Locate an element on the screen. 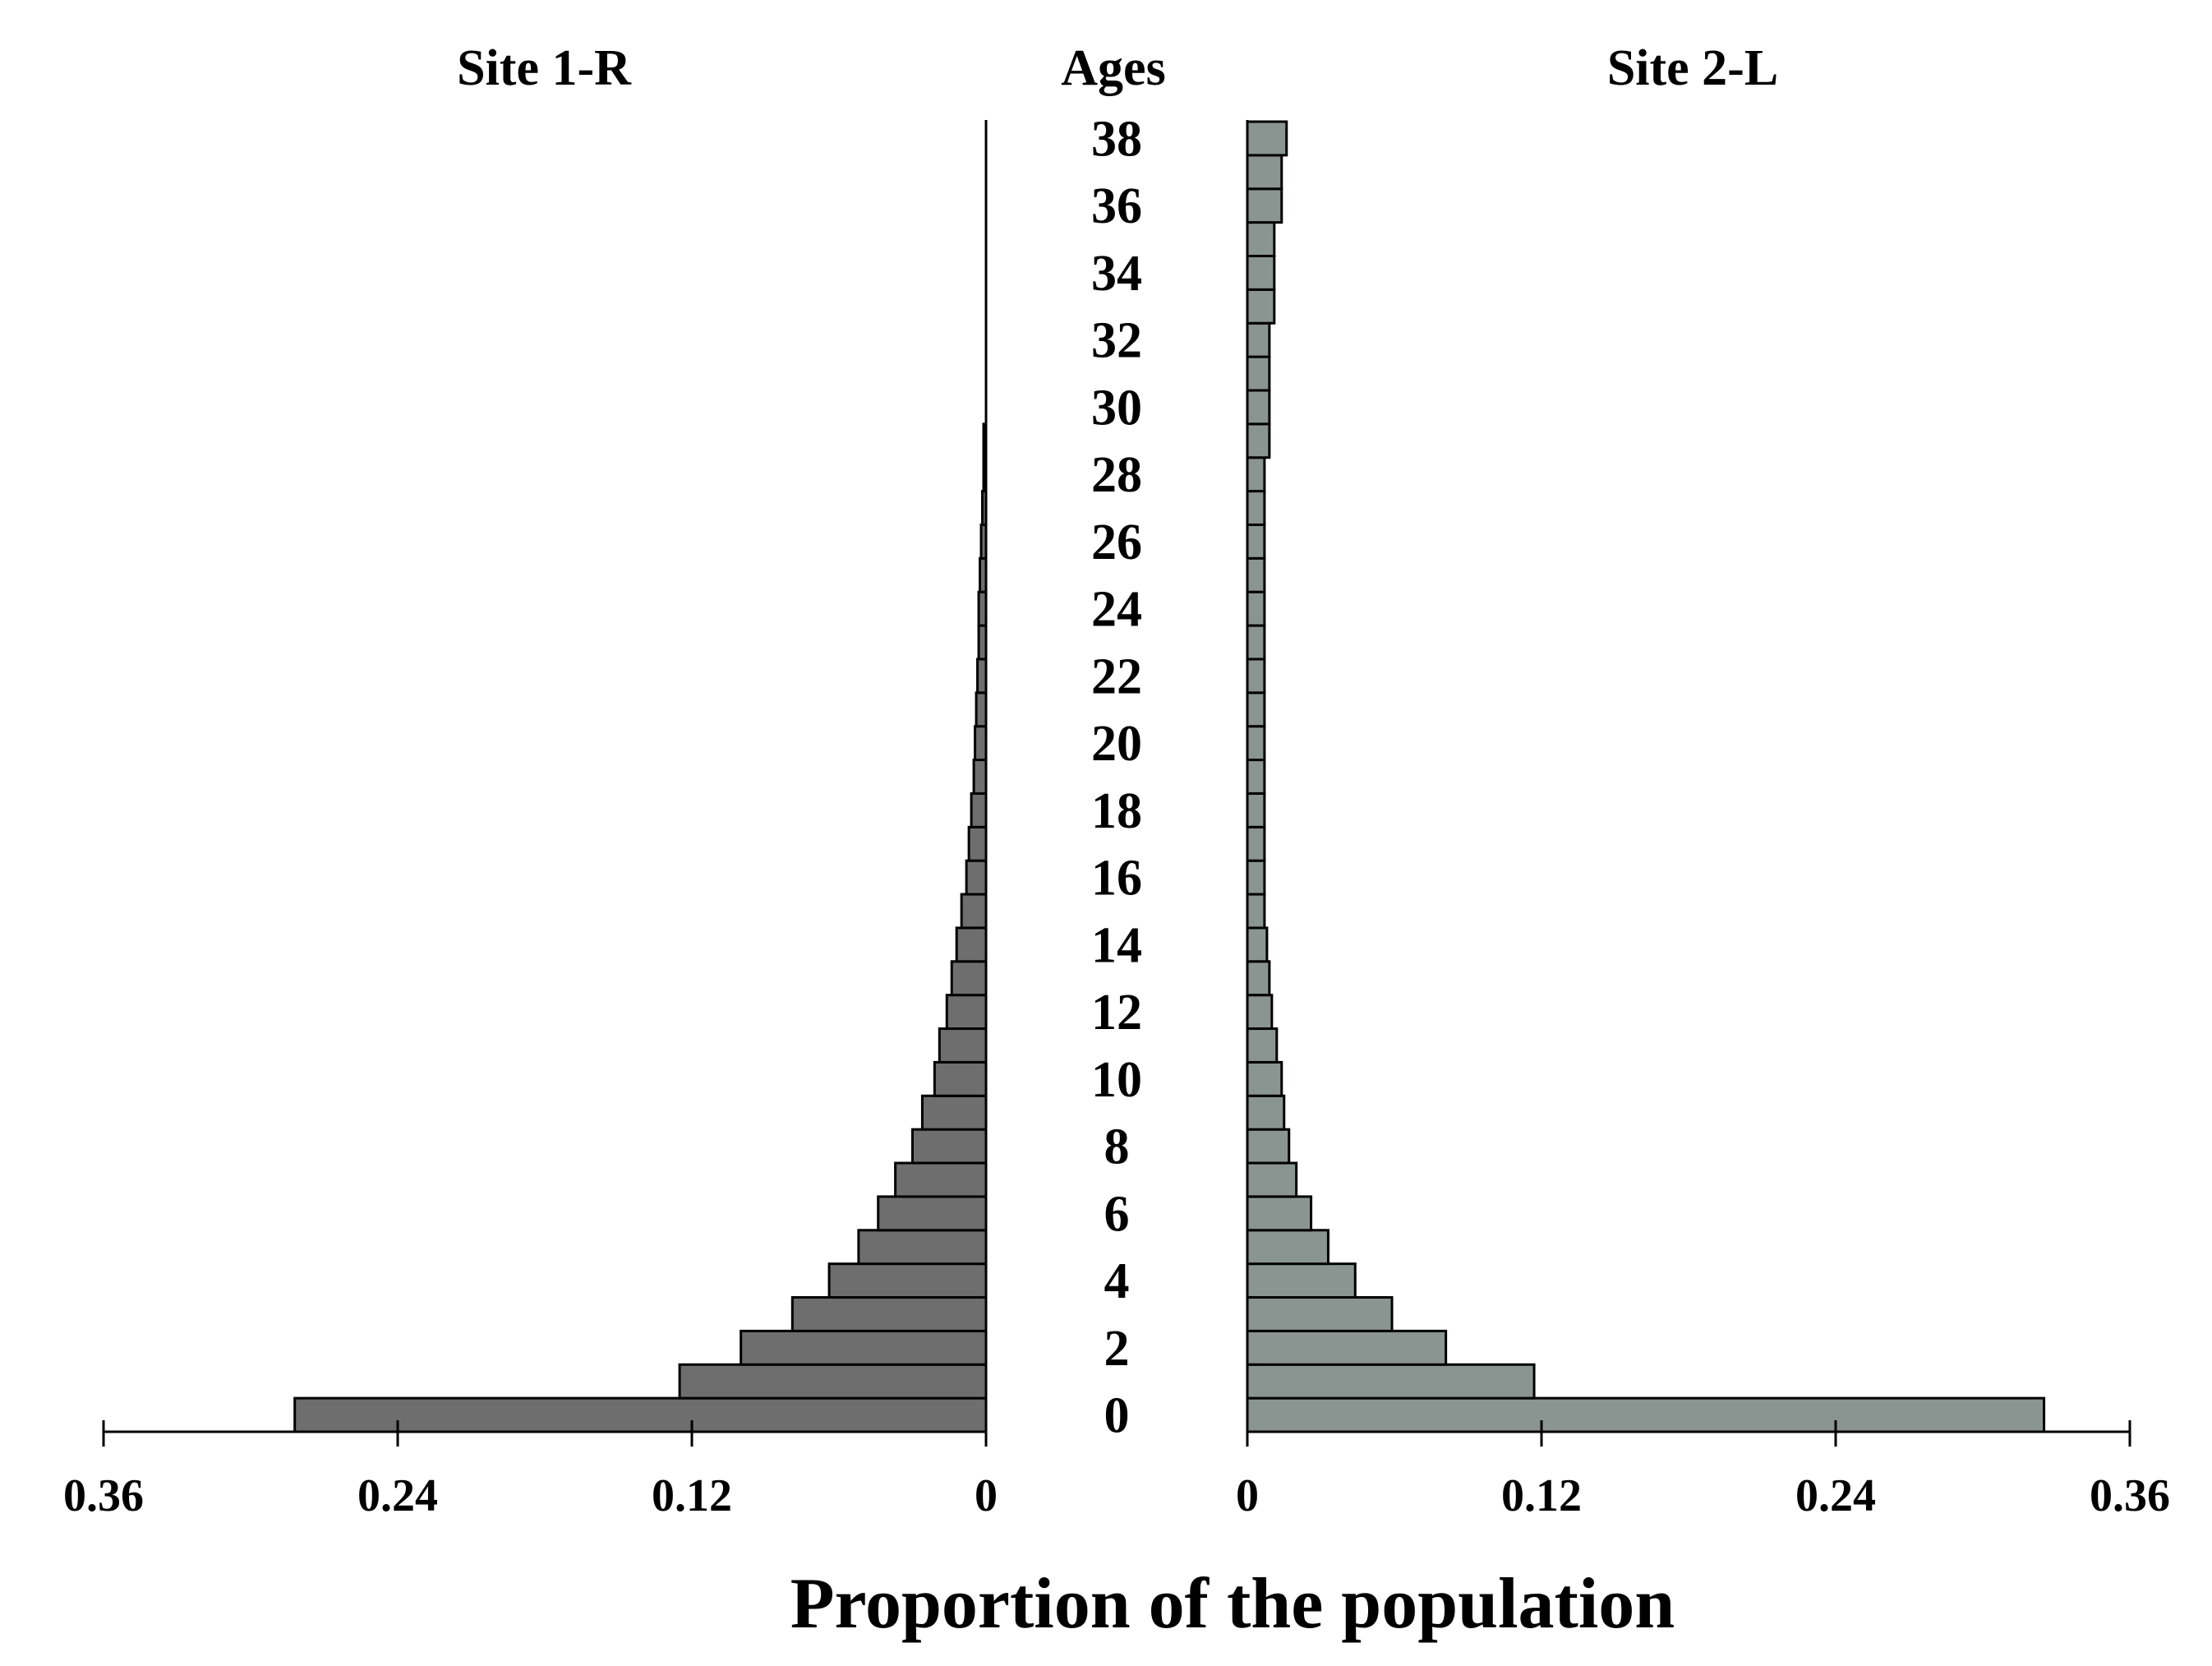 Image resolution: width=2212 pixels, height=1666 pixels. age-tick-label: 0 is located at coordinates (1117, 1416).